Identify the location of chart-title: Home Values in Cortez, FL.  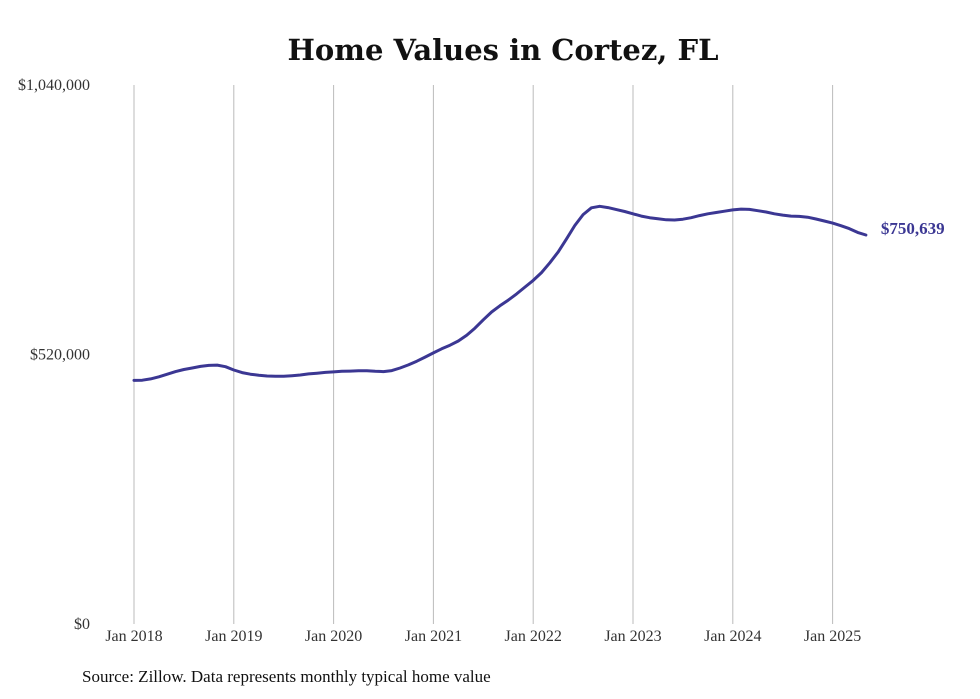
(503, 50).